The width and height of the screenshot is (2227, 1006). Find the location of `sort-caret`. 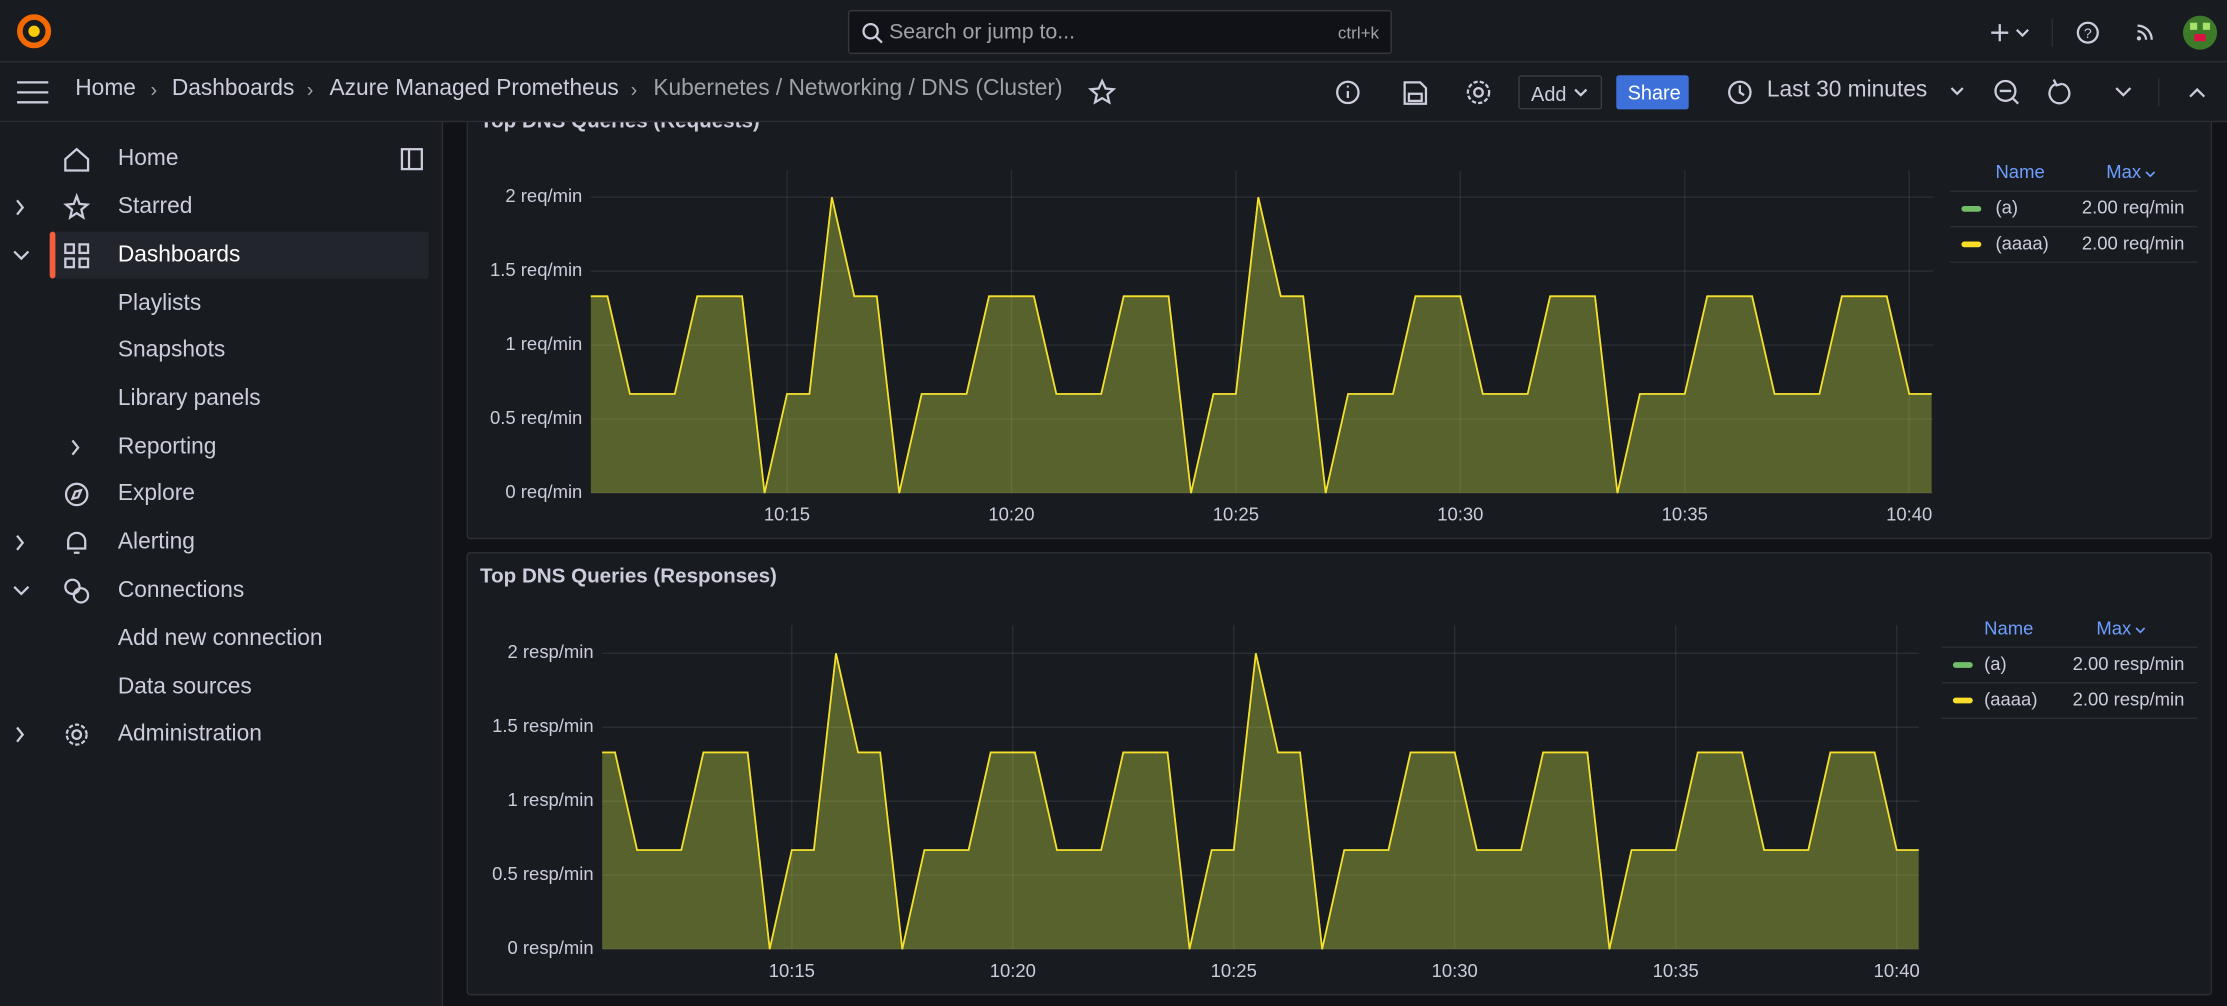

sort-caret is located at coordinates (2140, 630).